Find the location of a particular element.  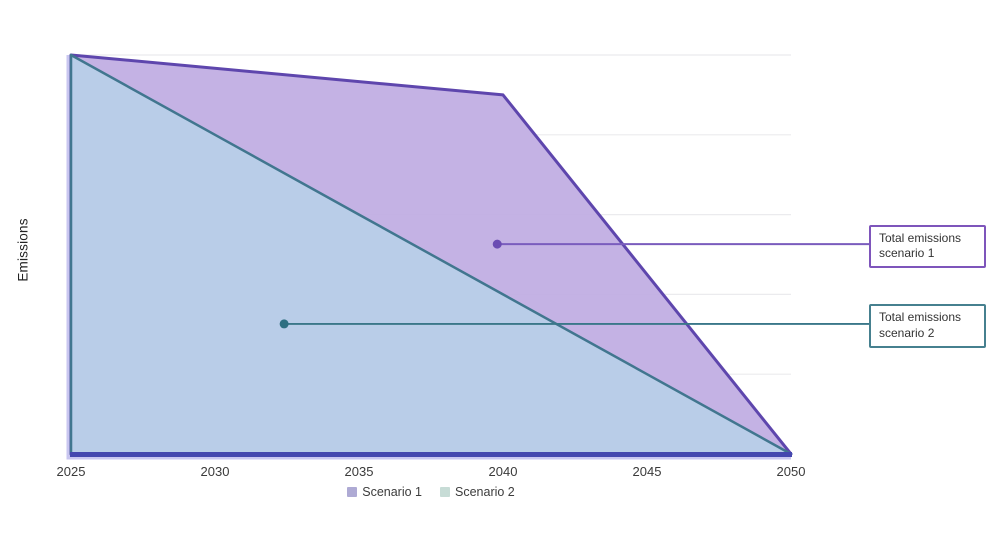

x-tick-label-2030: 2030 is located at coordinates (215, 471).